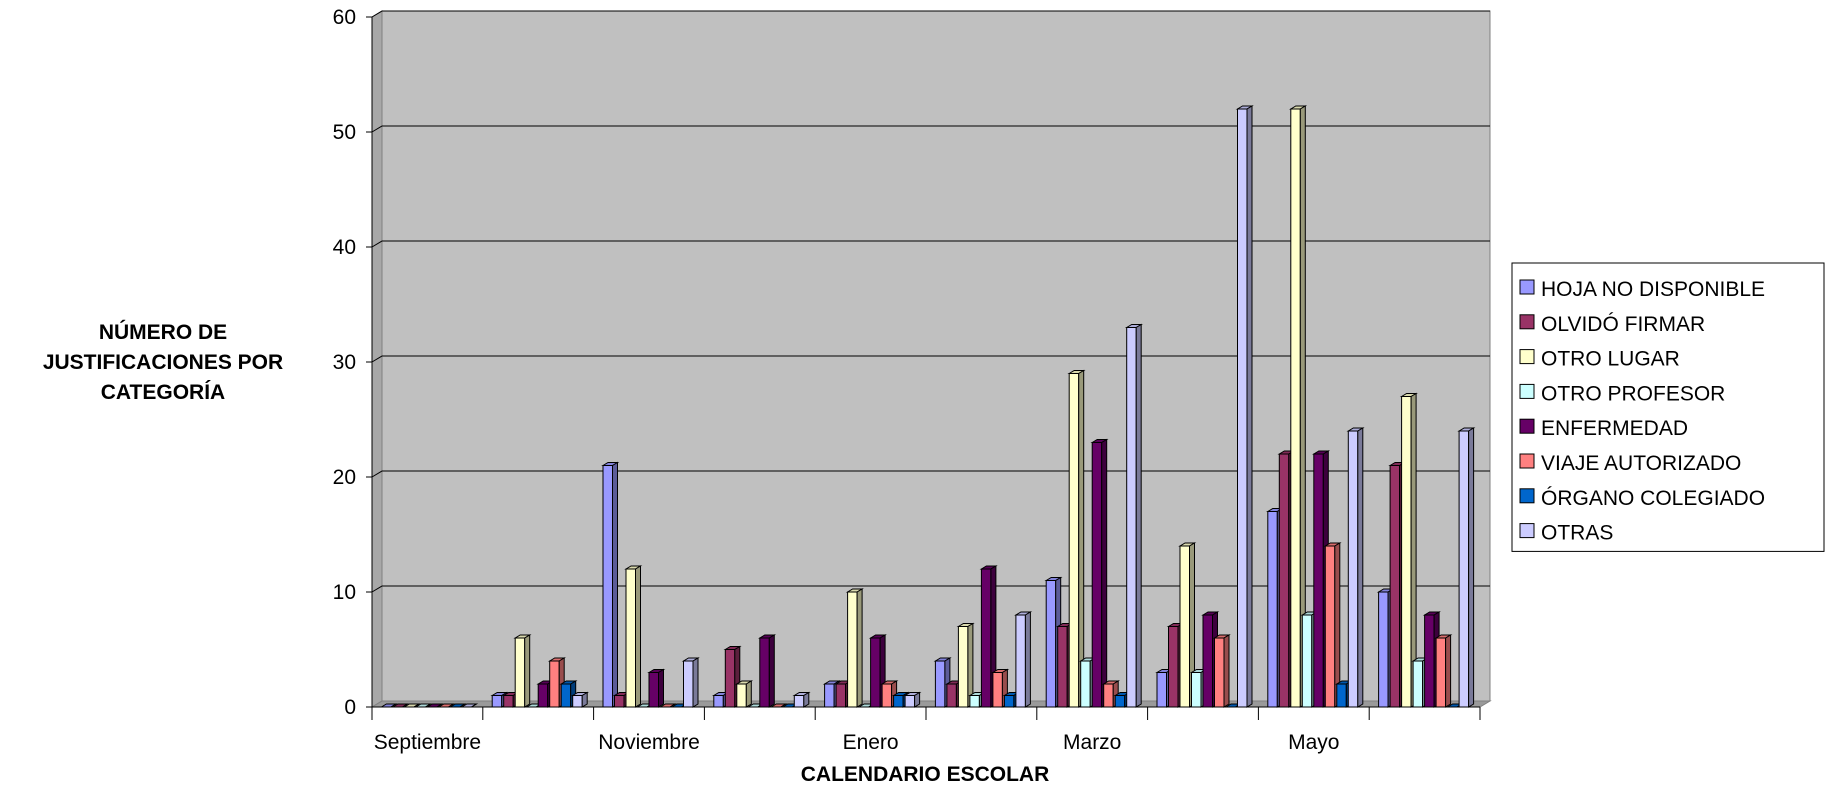  Describe the element at coordinates (344, 592) in the screenshot. I see `y-tick-label: 10` at that location.